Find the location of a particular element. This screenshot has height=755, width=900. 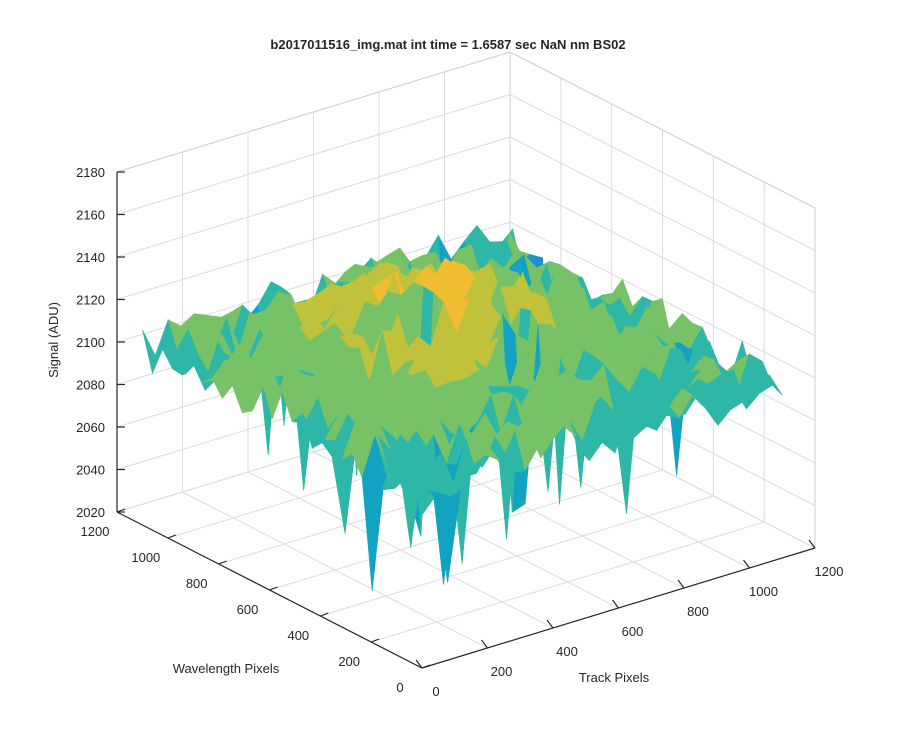

z-tick-label: 2160 is located at coordinates (90, 215).